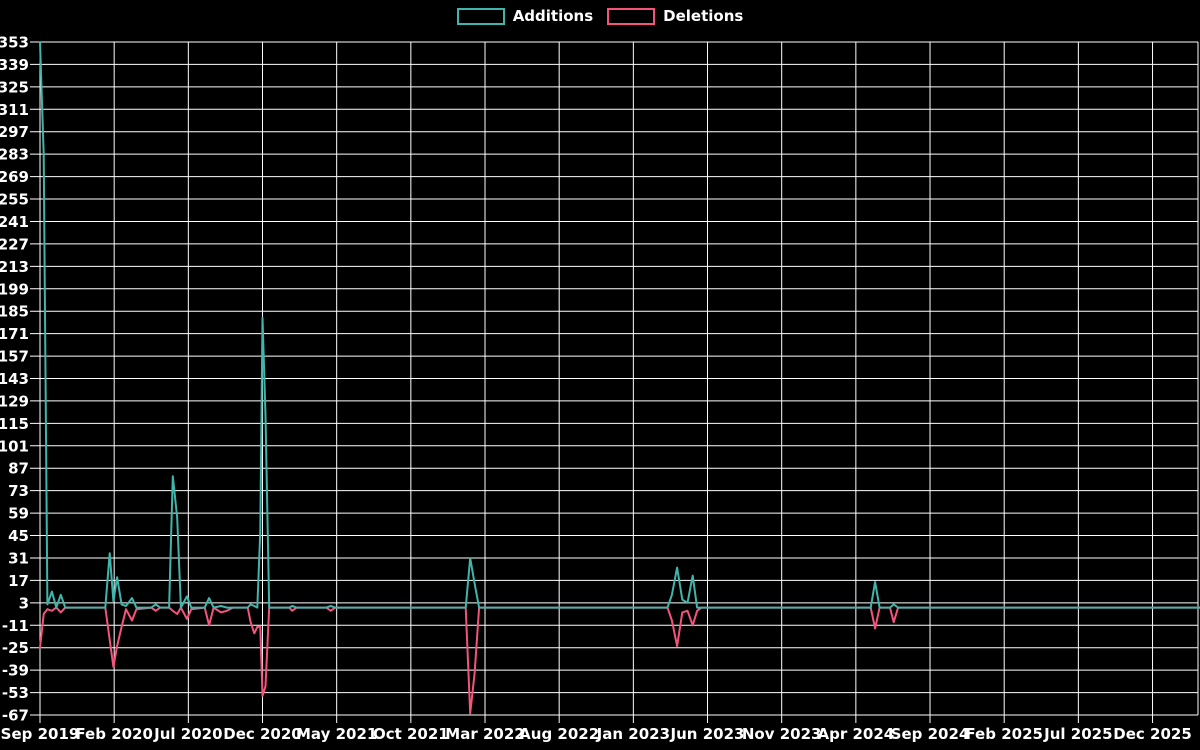  I want to click on y-tick-label: 129, so click(14, 401).